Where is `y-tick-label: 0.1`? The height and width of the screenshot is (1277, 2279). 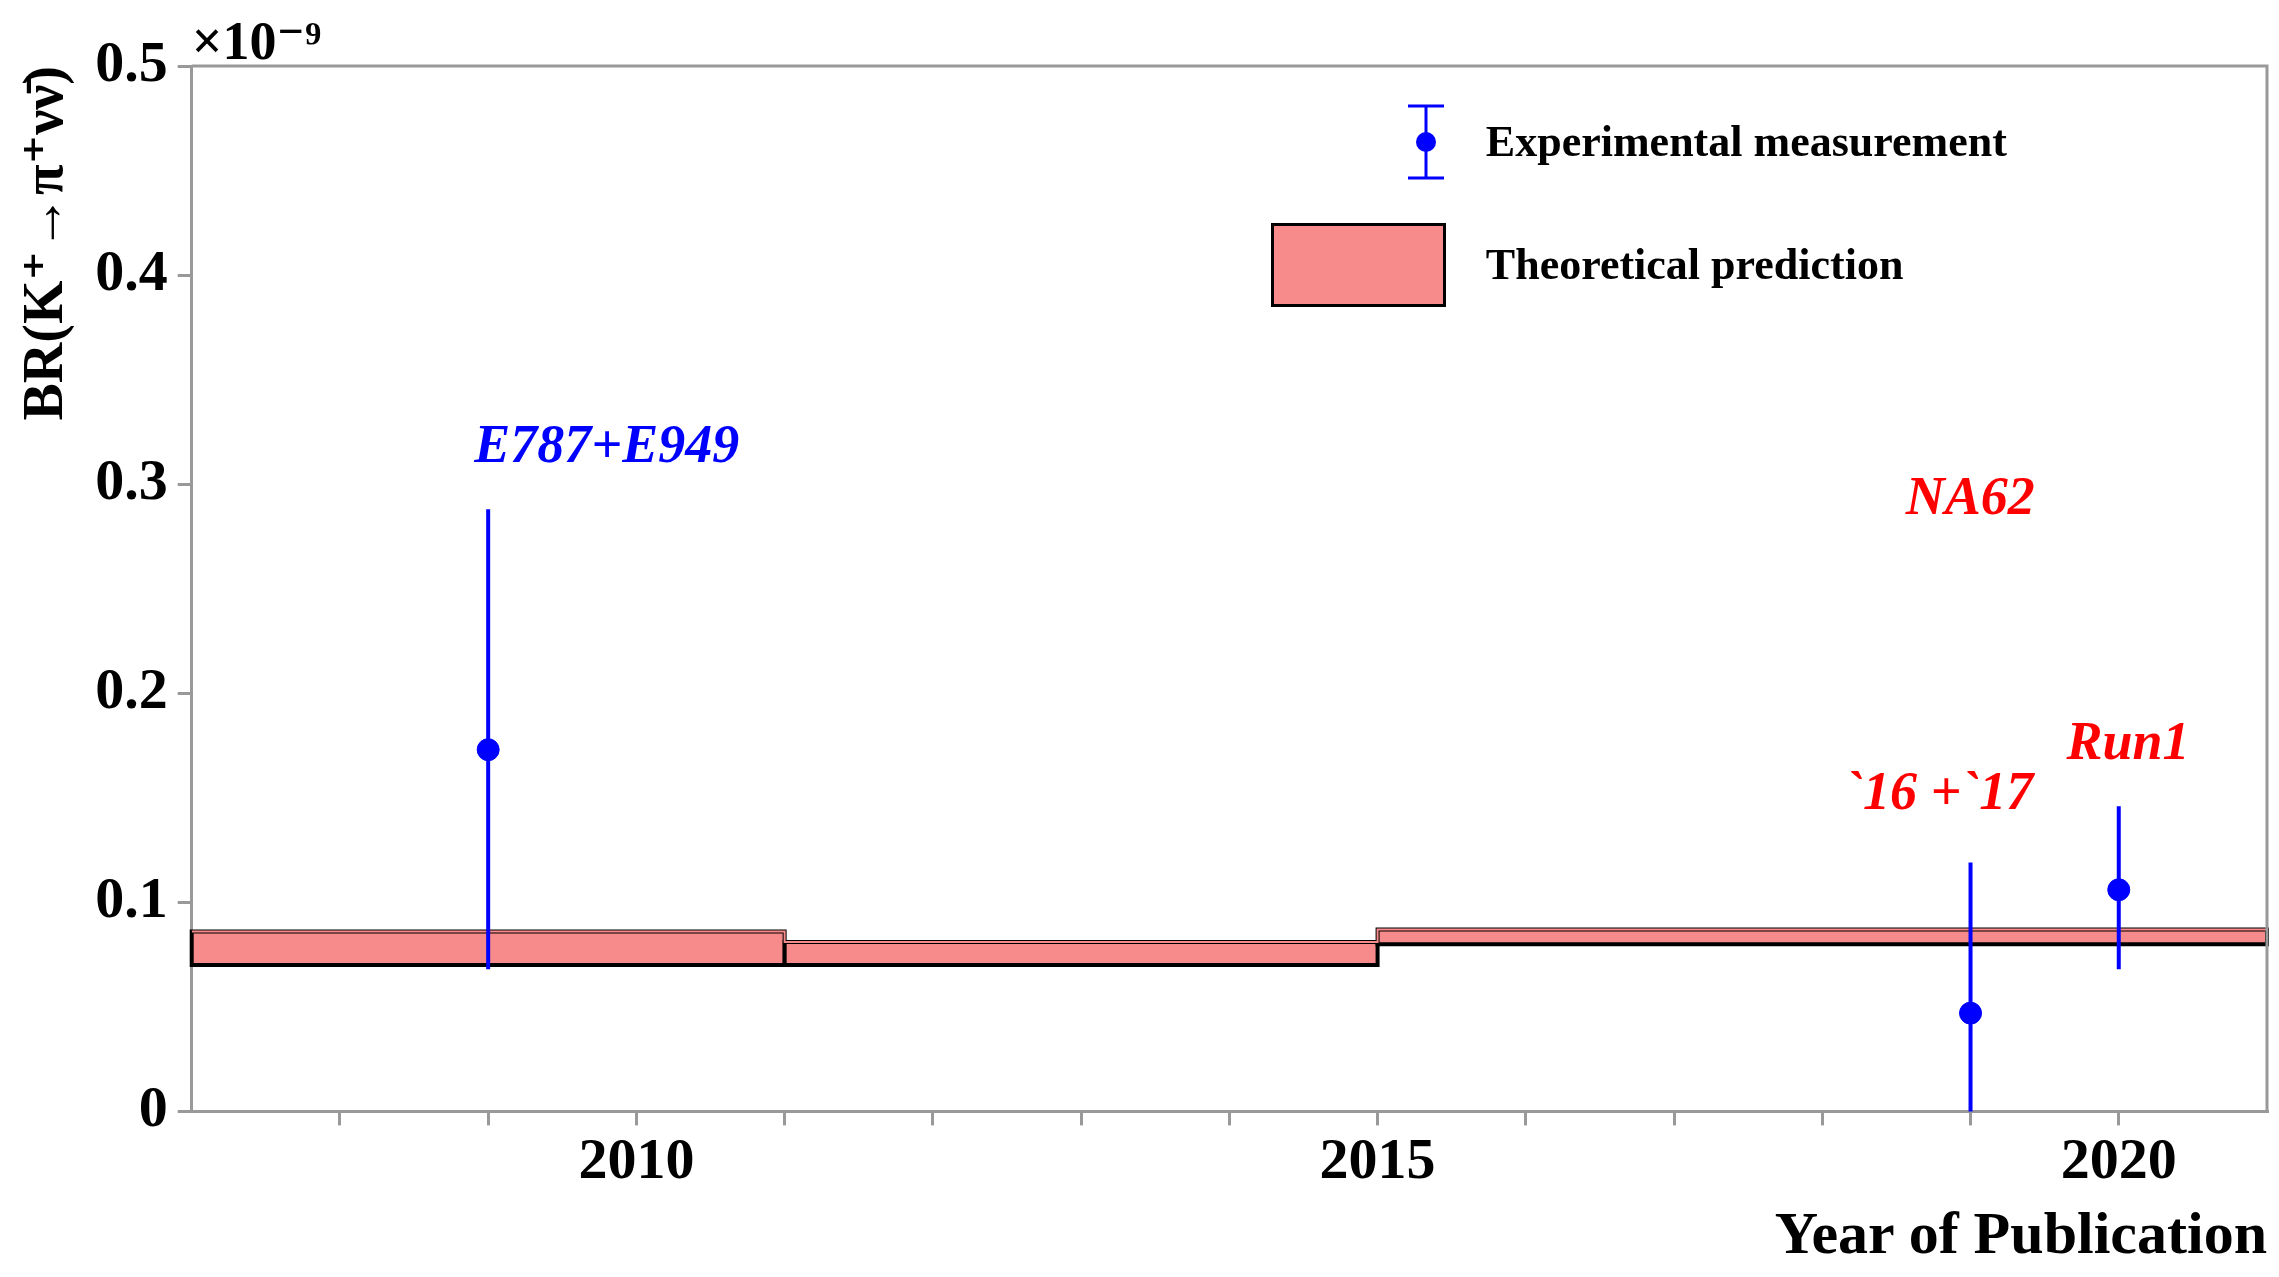
y-tick-label: 0.1 is located at coordinates (131, 898).